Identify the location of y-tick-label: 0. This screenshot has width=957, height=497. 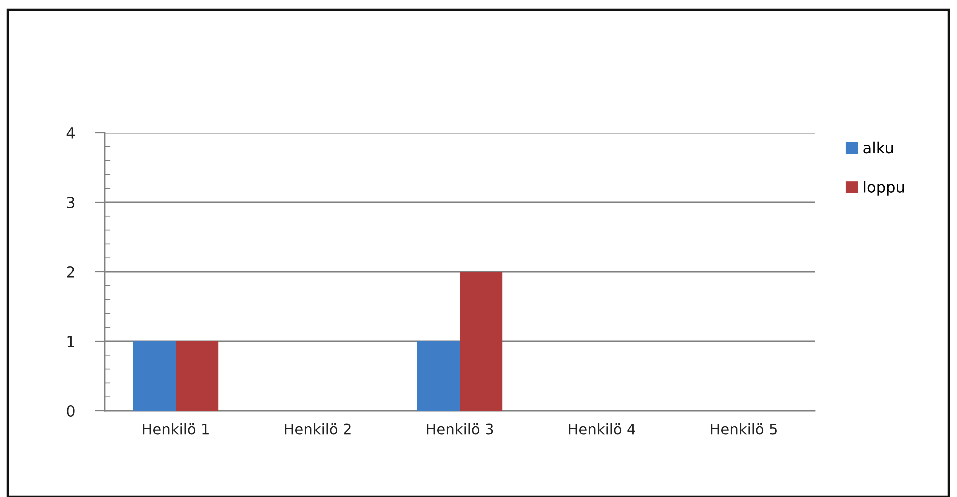
(71, 411).